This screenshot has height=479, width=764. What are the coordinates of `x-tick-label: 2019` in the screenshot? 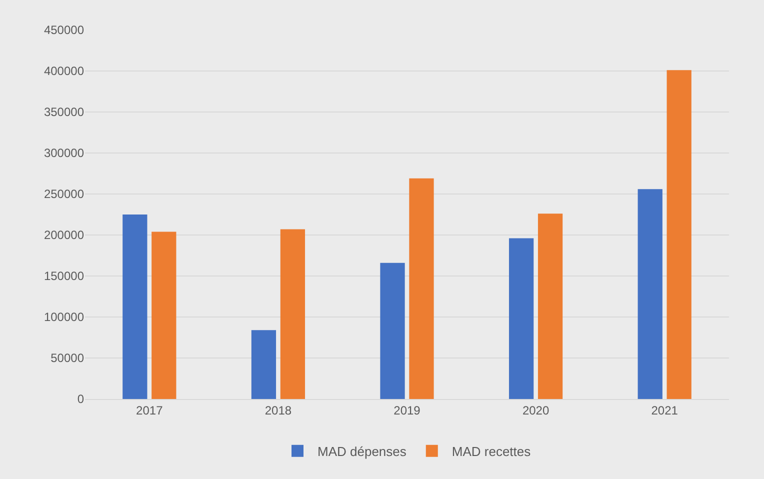 It's located at (407, 410).